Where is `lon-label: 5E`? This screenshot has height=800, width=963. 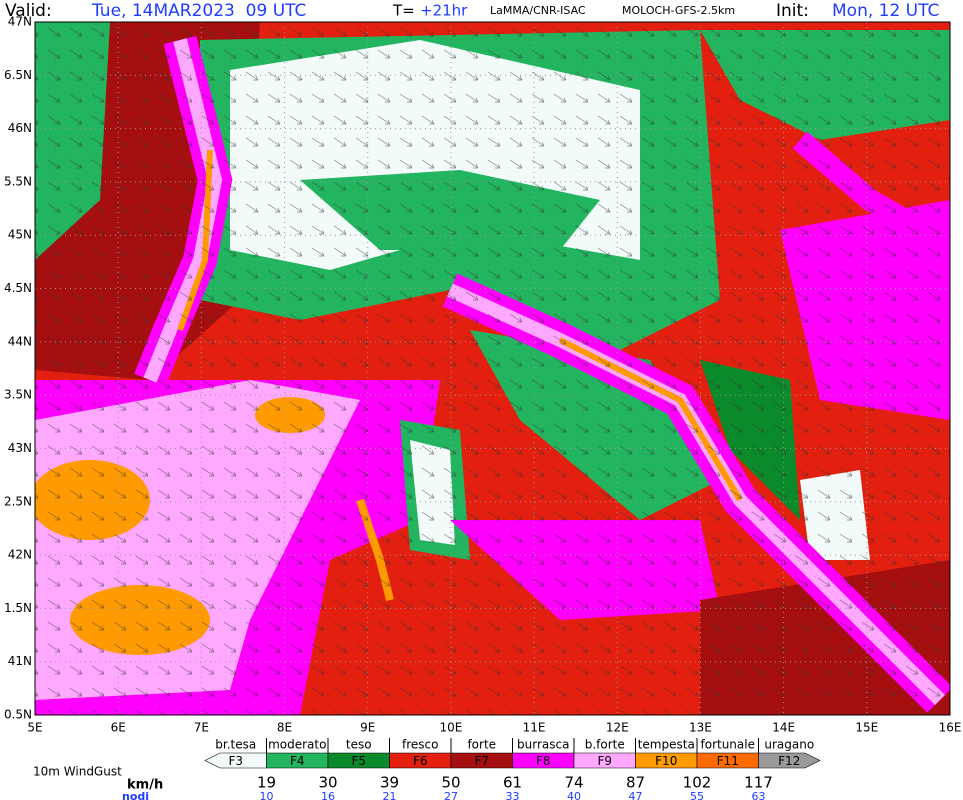 lon-label: 5E is located at coordinates (34, 728).